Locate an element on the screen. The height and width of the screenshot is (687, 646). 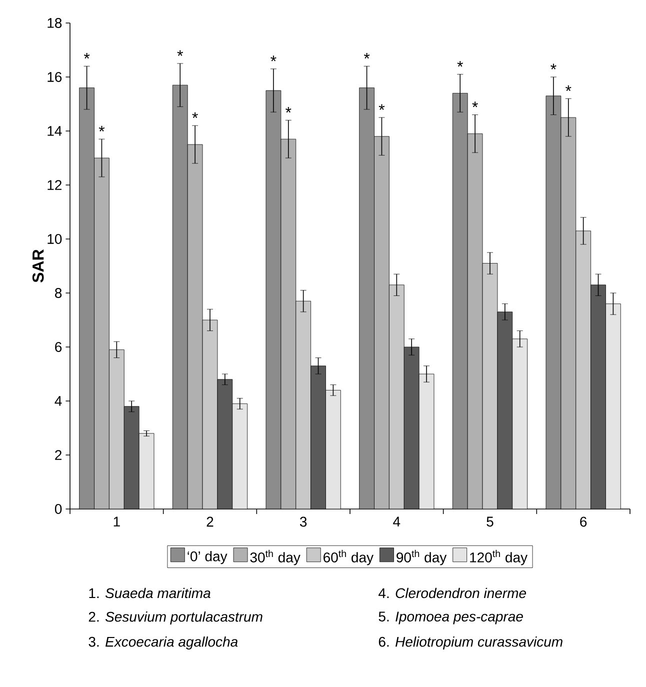
text: 2. Sesuvium portulacastrum is located at coordinates (175, 618).